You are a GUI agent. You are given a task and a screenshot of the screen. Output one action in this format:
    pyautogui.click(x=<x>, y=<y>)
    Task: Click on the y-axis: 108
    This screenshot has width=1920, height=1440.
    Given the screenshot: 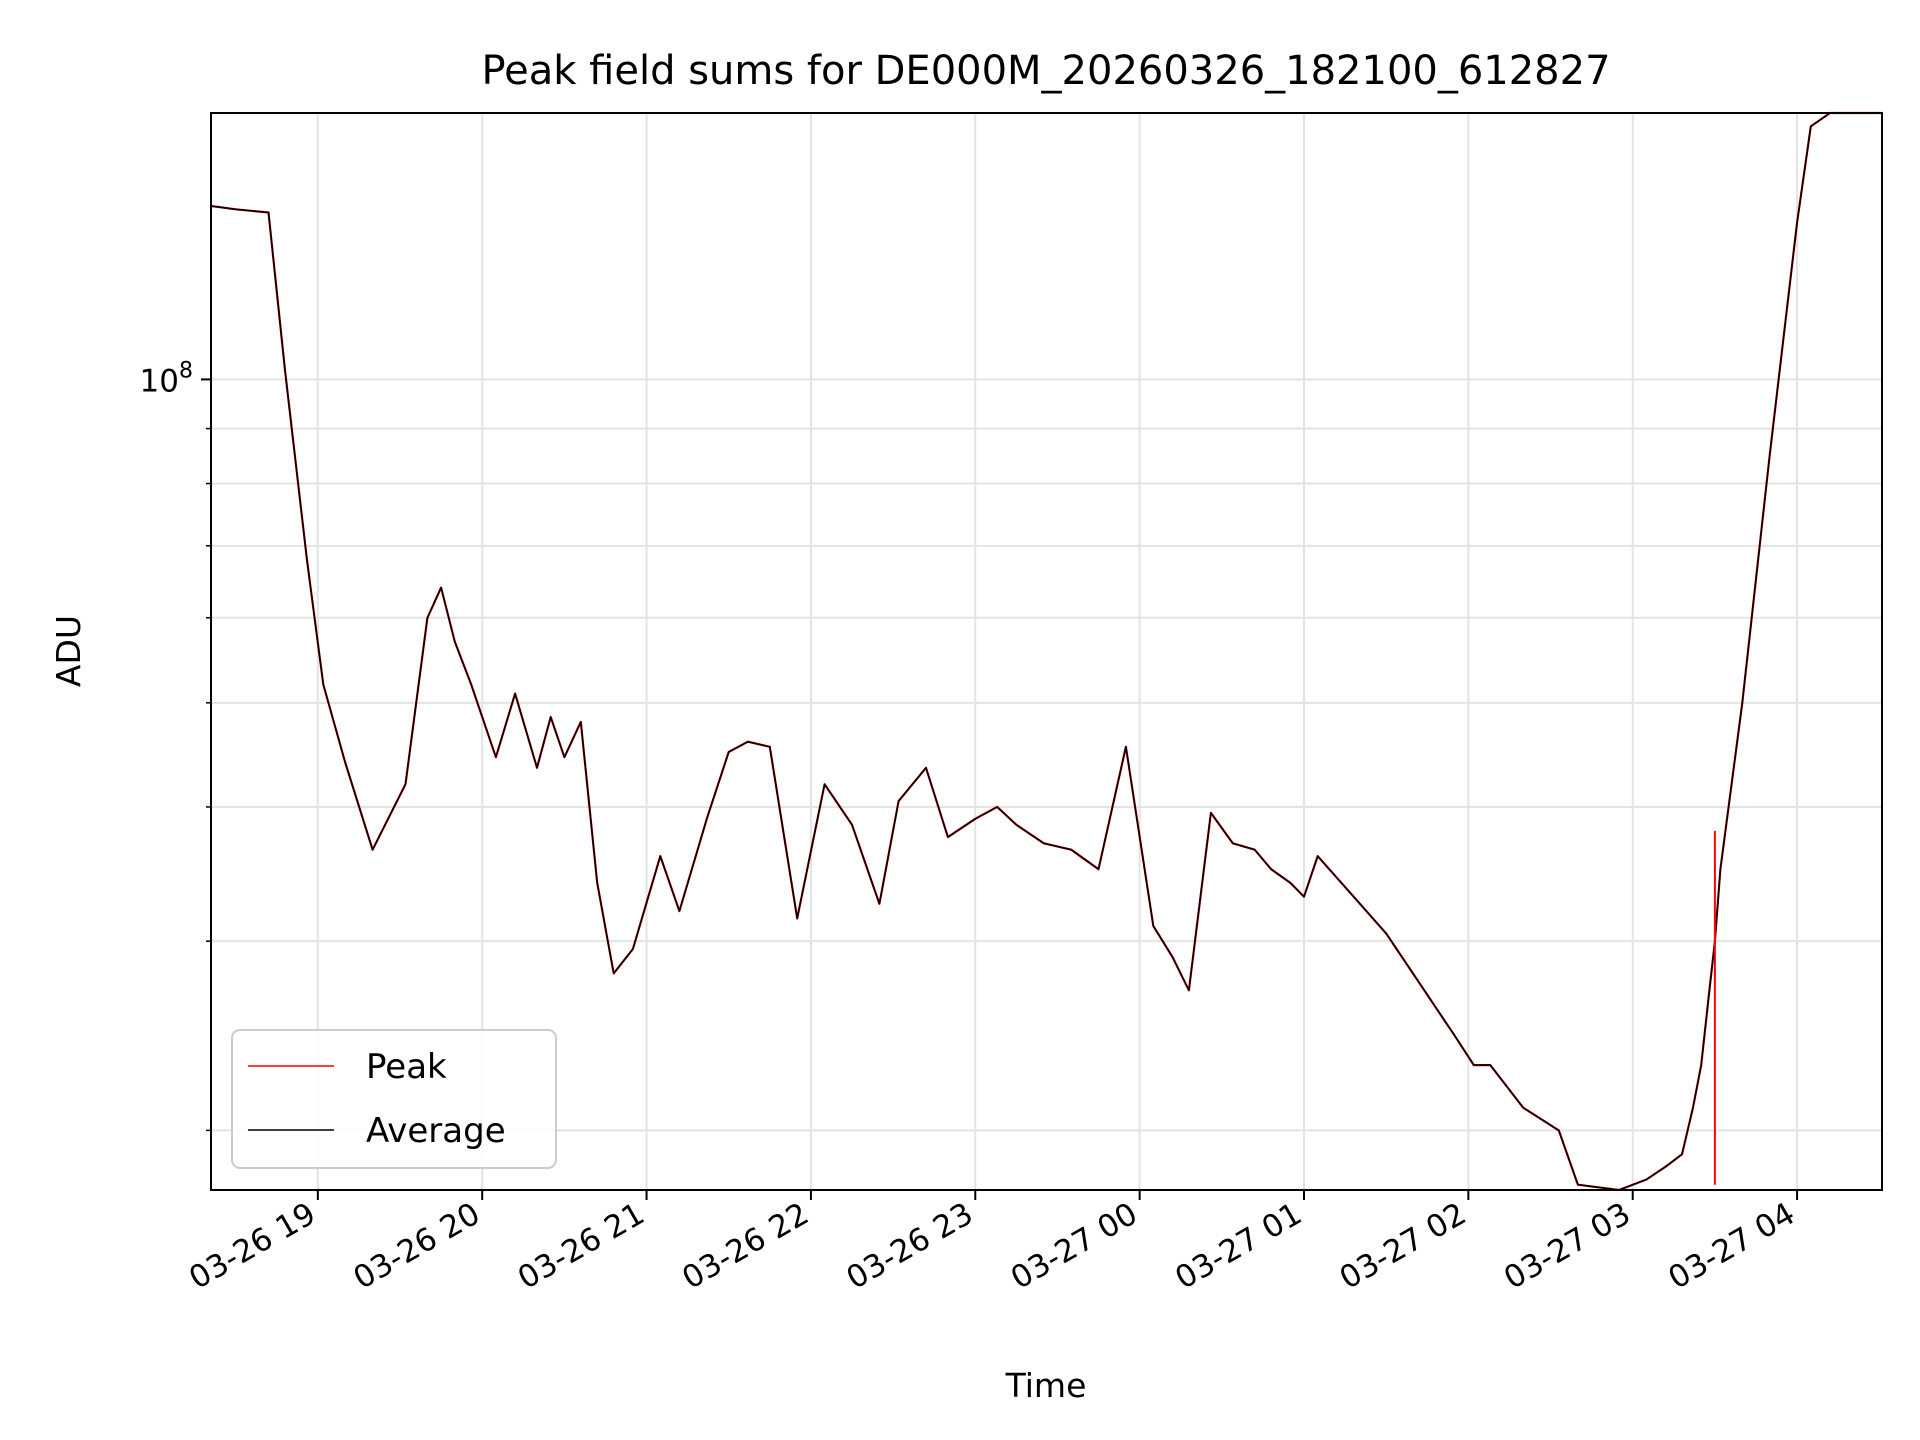 What is the action you would take?
    pyautogui.click(x=175, y=745)
    